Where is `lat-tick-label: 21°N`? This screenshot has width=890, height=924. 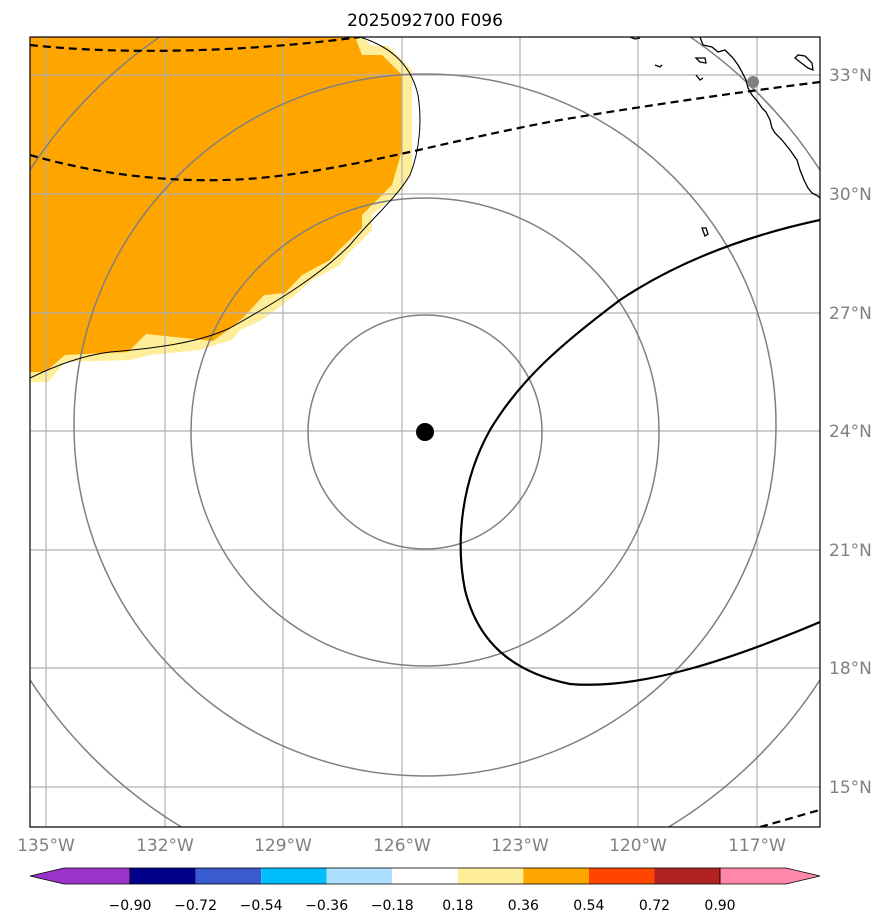 lat-tick-label: 21°N is located at coordinates (850, 551).